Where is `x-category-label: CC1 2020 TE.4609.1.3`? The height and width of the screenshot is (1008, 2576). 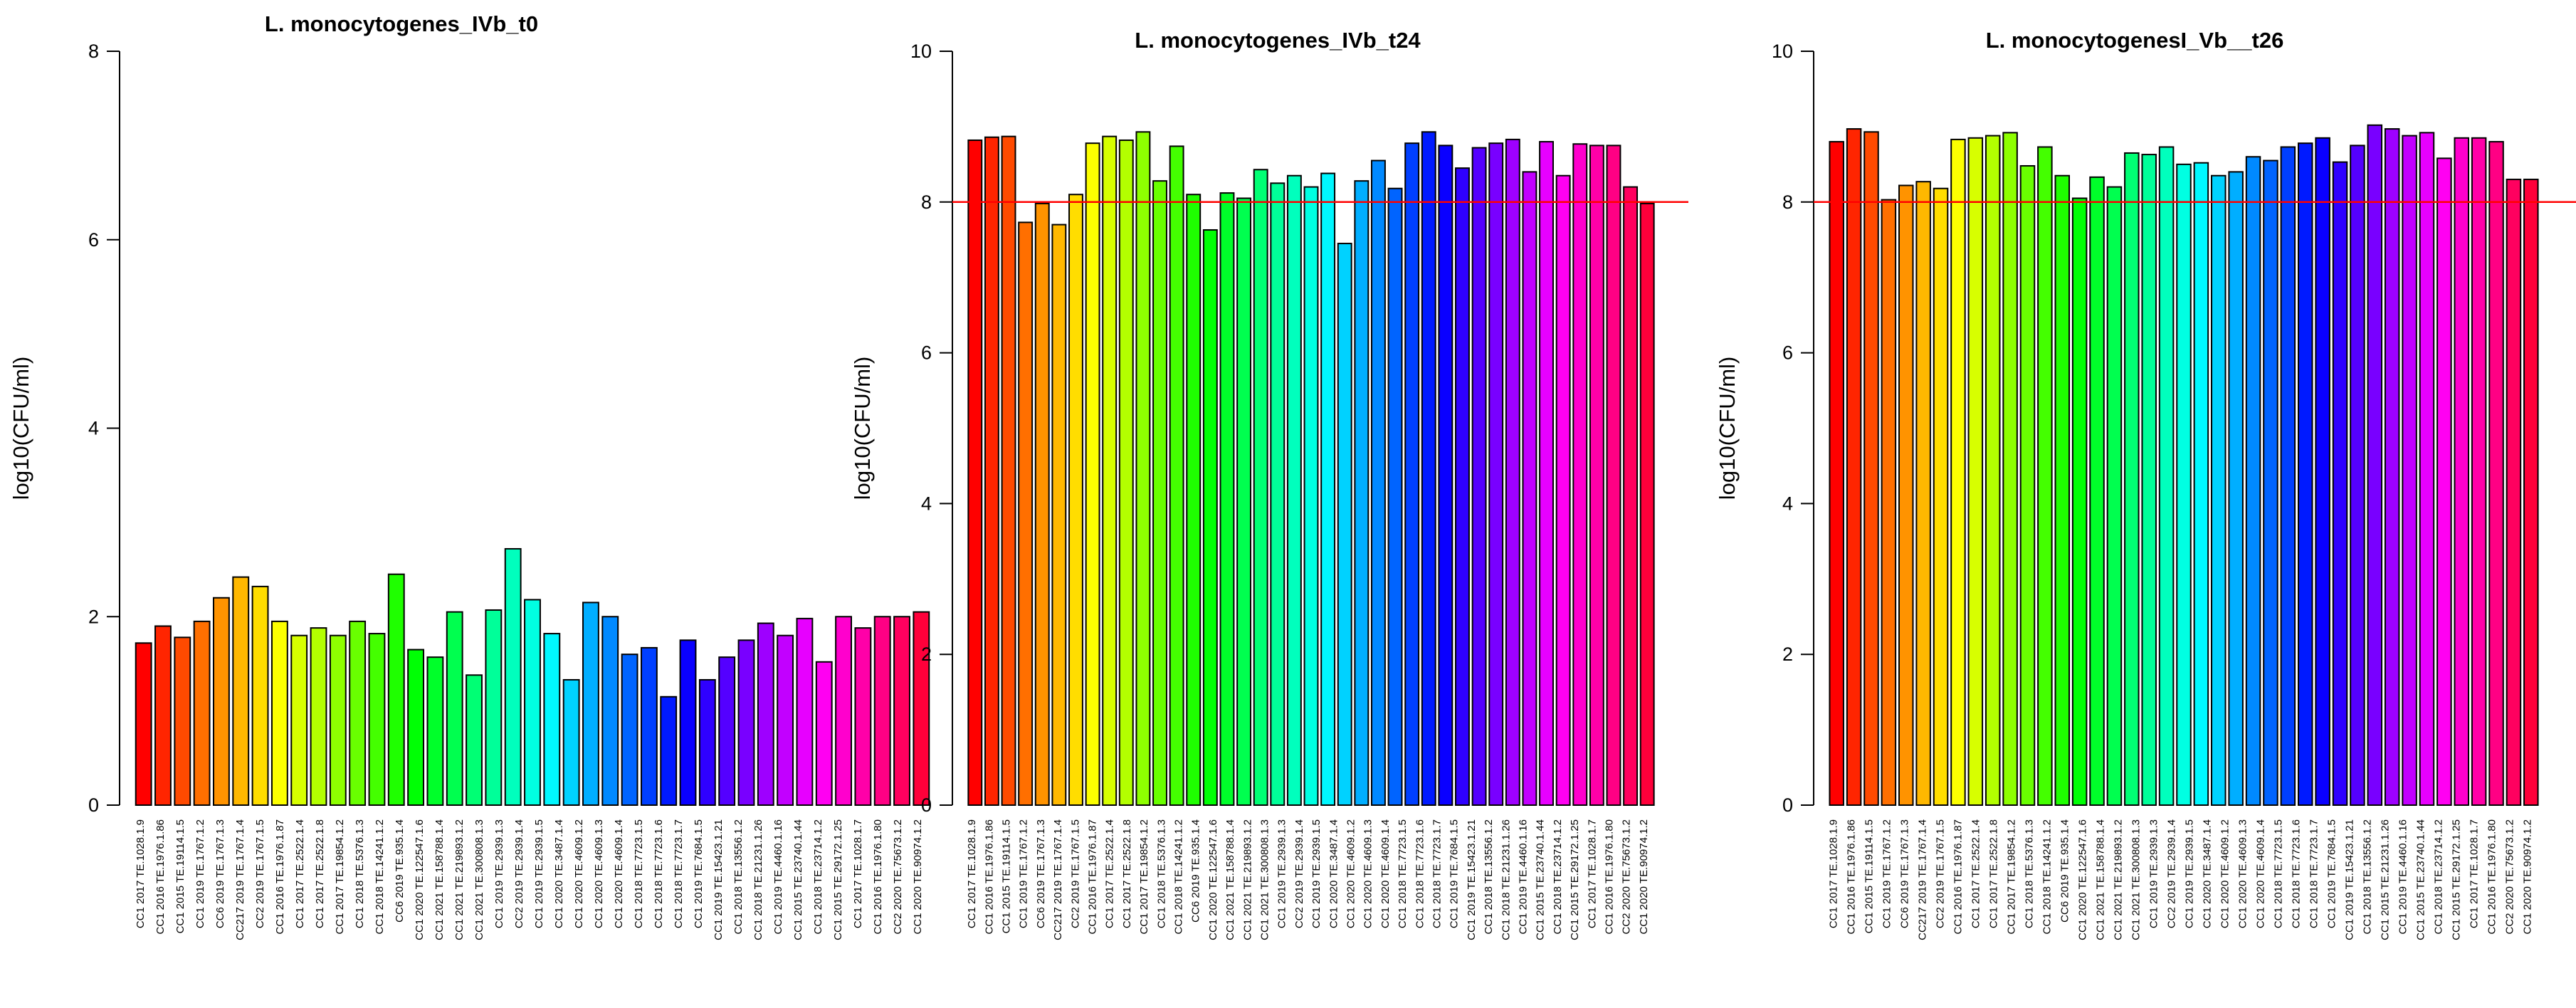
x-category-label: CC1 2020 TE.4609.1.3 is located at coordinates (599, 873).